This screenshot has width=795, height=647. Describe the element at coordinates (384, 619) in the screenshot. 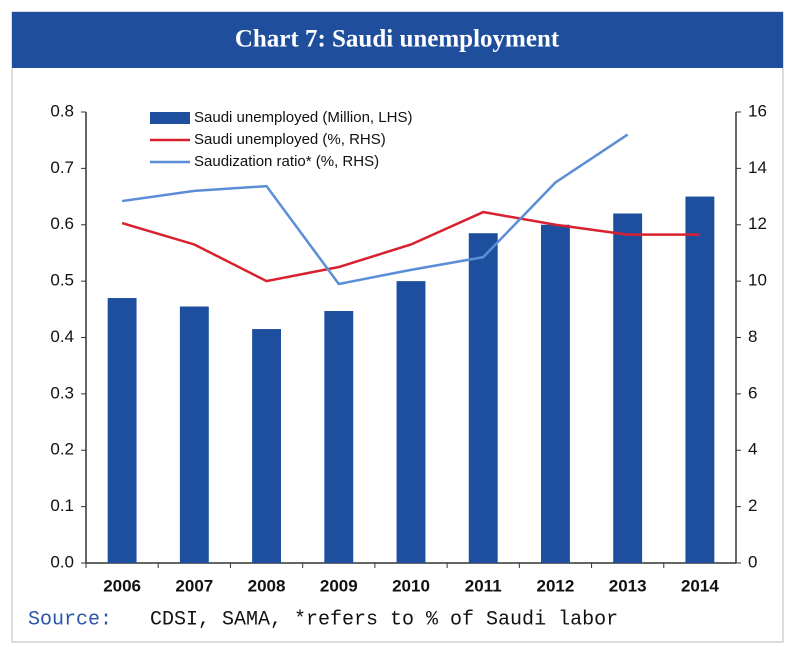

I see `source-text: CDSI, SAMA, *refers to % of Saudi labor` at that location.